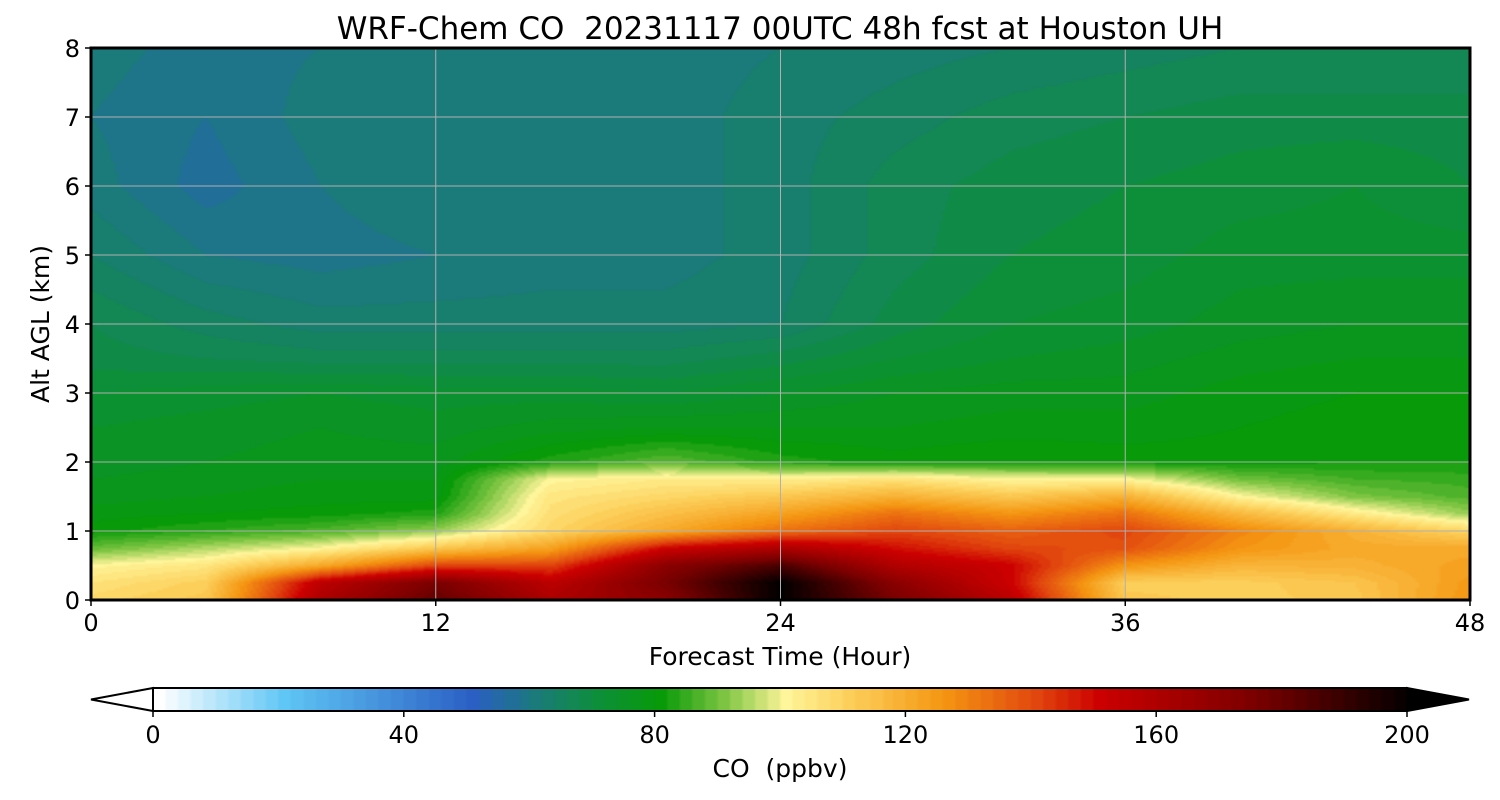  What do you see at coordinates (72, 118) in the screenshot?
I see `y-tick-label: 7` at bounding box center [72, 118].